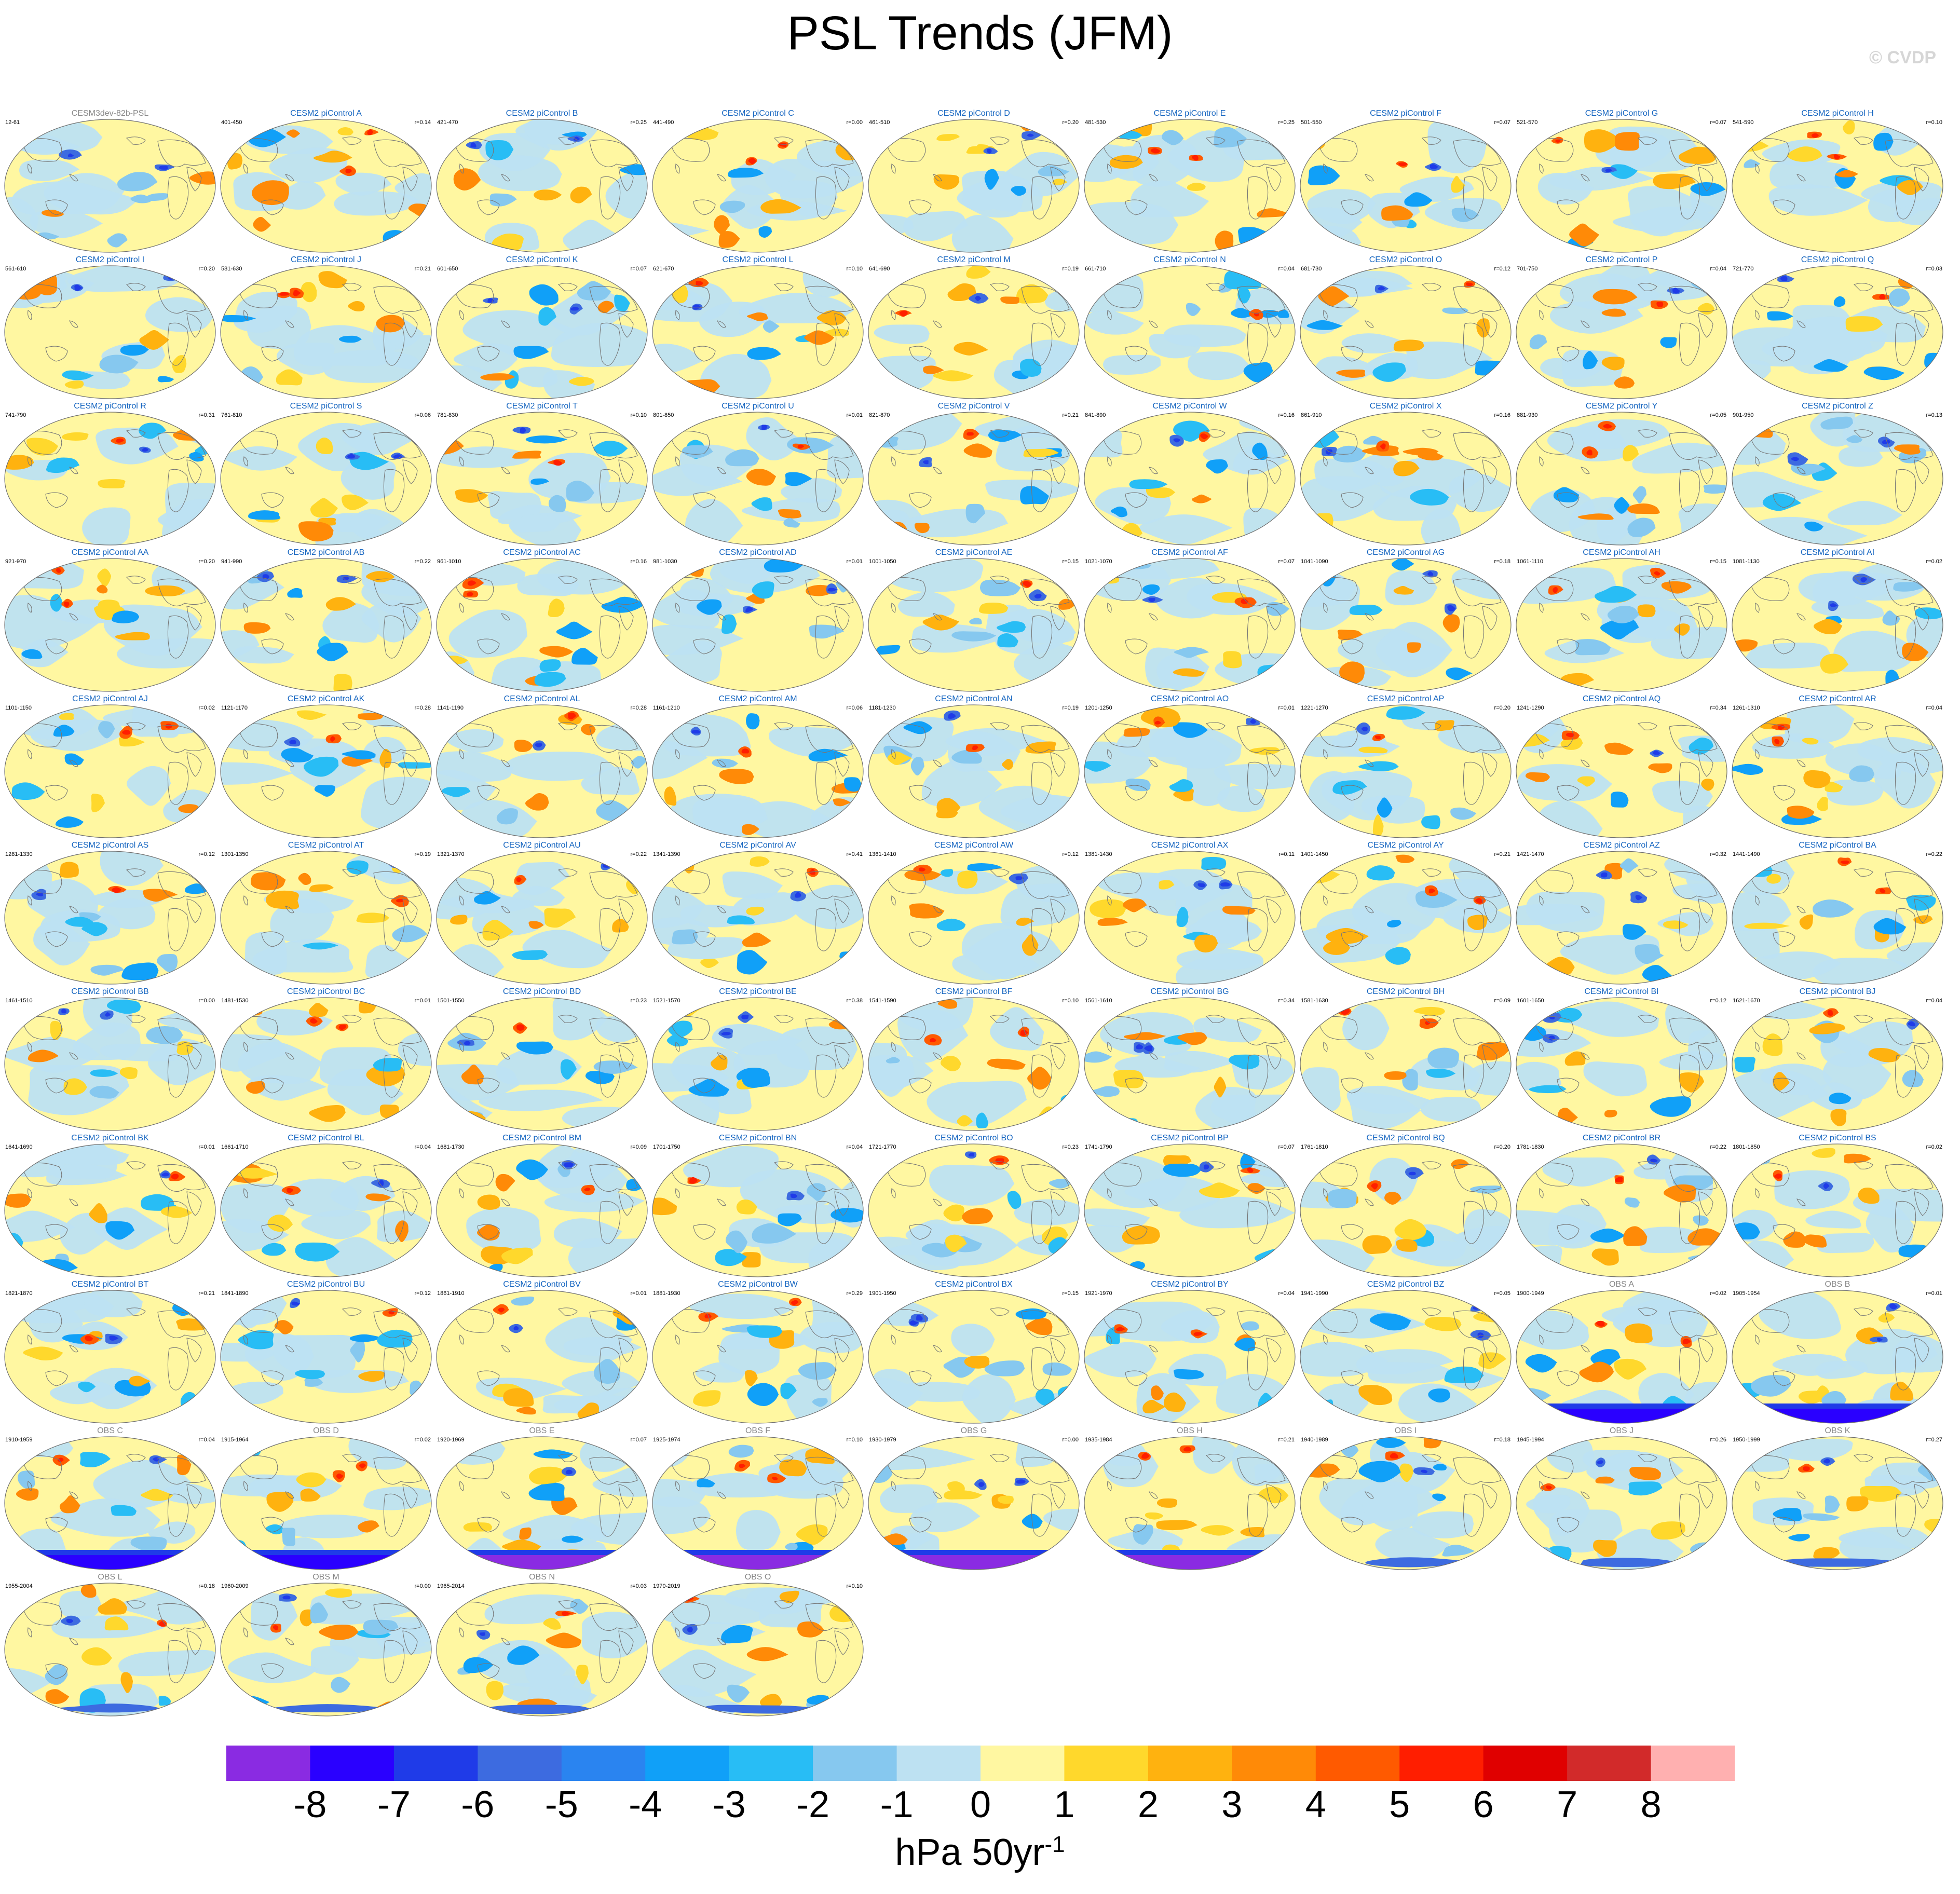 This screenshot has height=1894, width=1960. I want to click on panel-correlation: r=0.29, so click(854, 1293).